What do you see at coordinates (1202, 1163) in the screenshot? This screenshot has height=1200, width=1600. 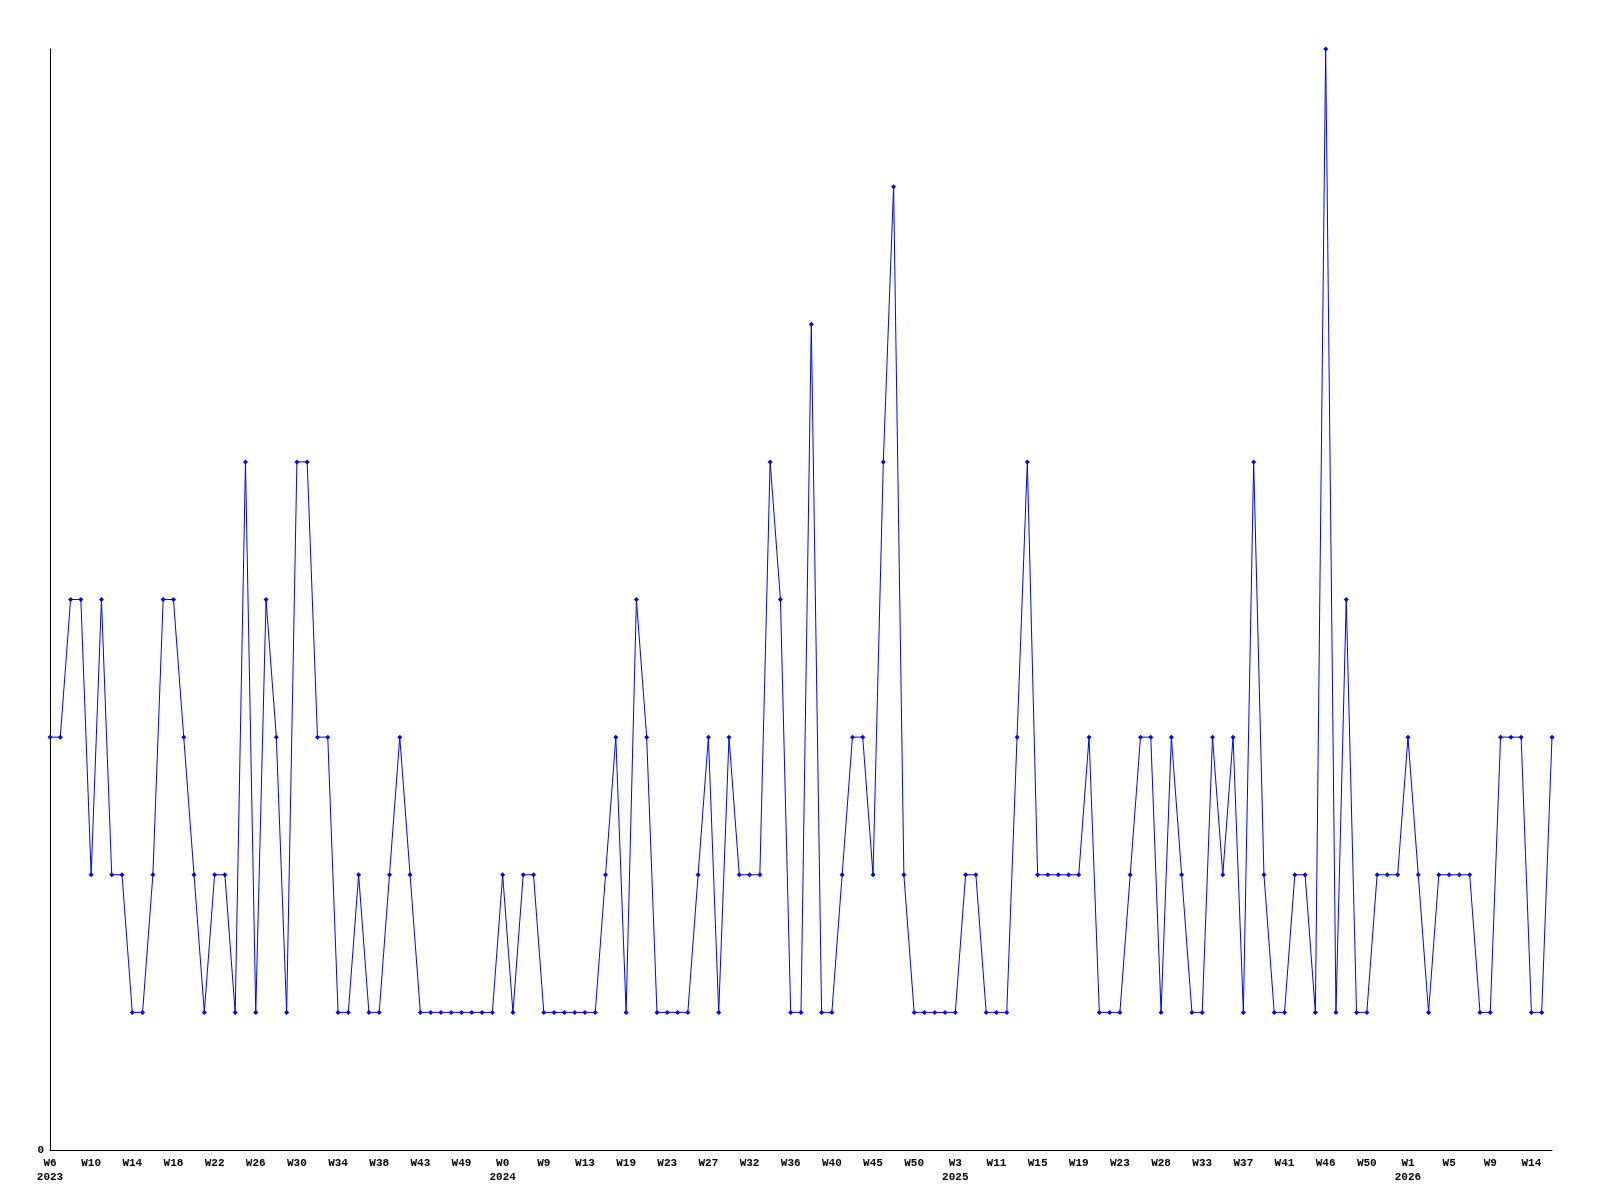 I see `x-tick-label: W33` at bounding box center [1202, 1163].